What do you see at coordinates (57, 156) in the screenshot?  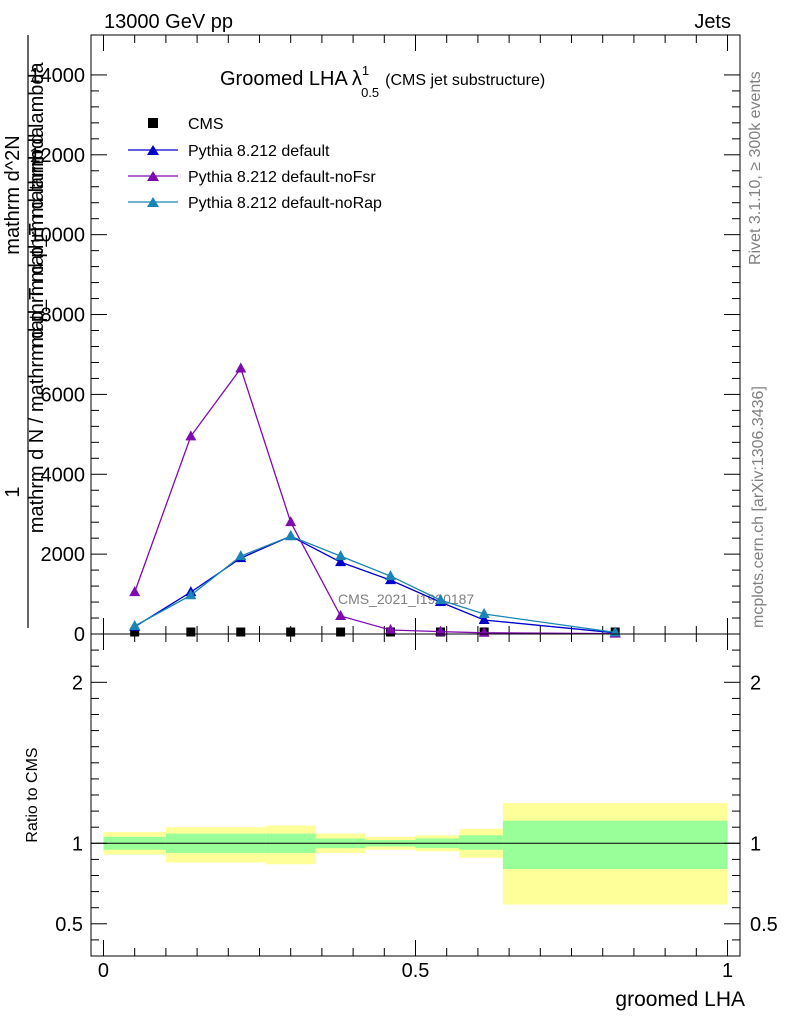 I see `main-y-tick-label: 12000` at bounding box center [57, 156].